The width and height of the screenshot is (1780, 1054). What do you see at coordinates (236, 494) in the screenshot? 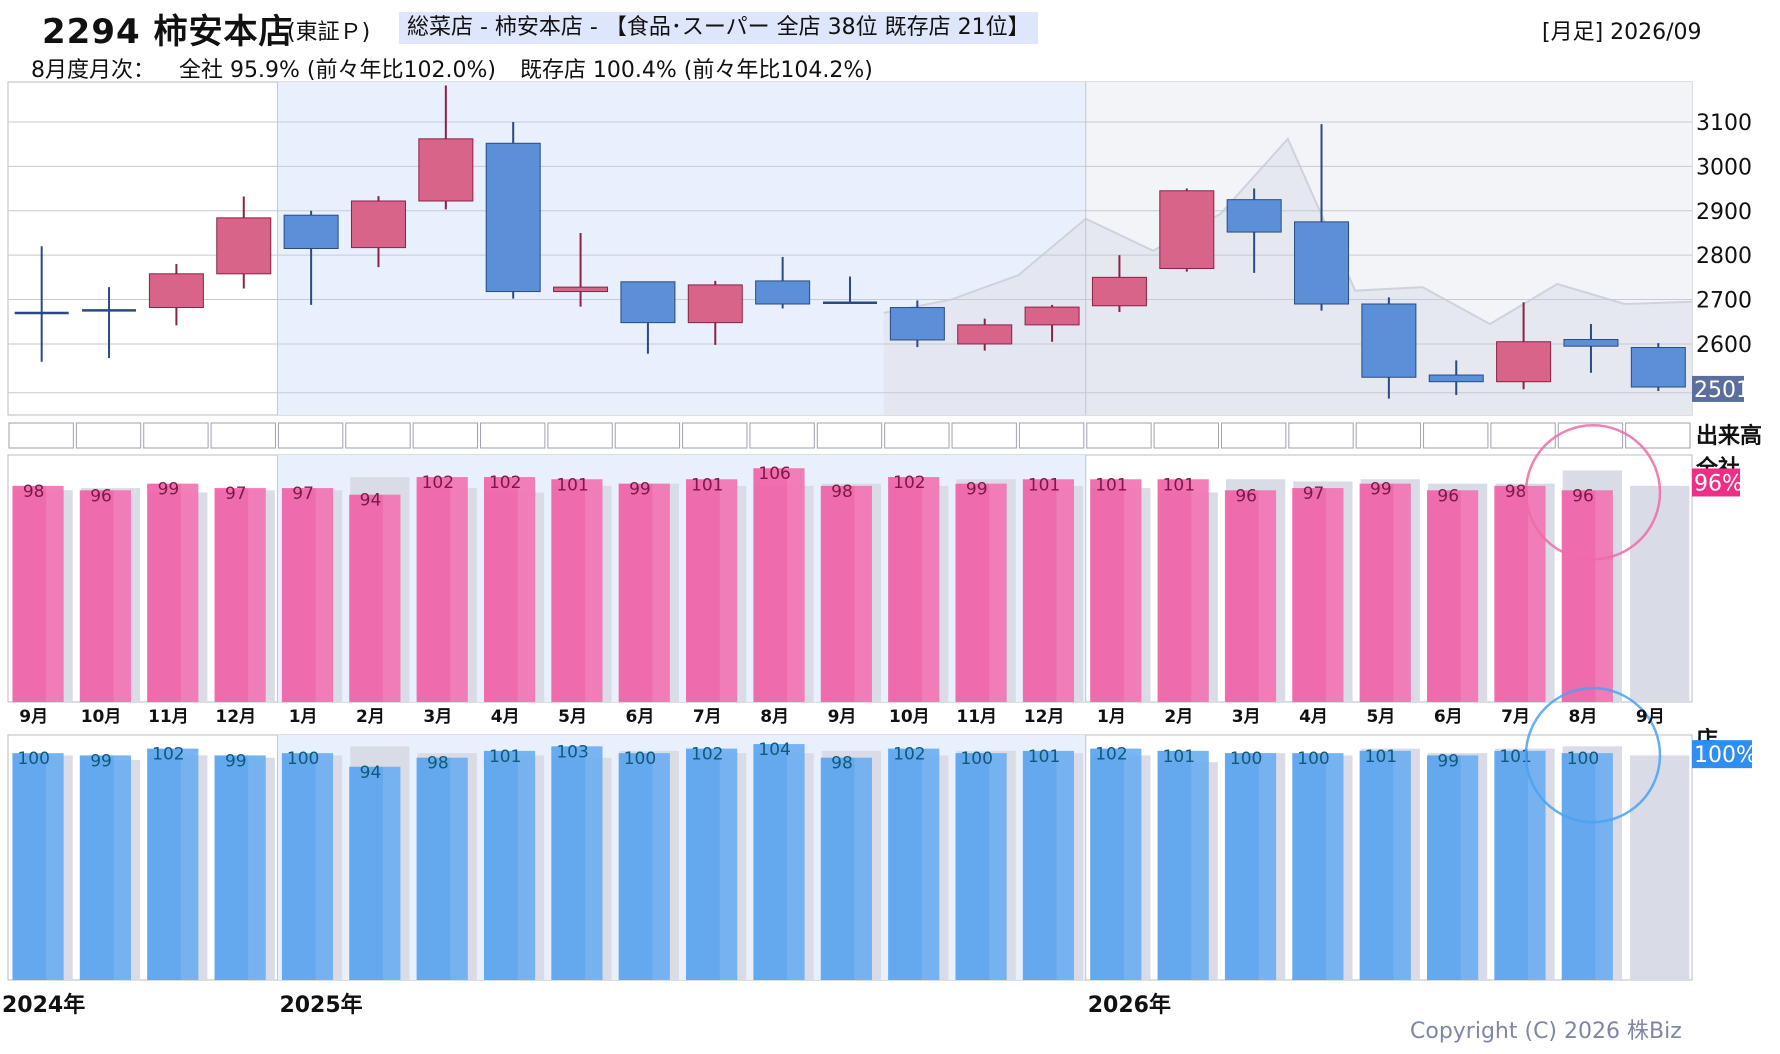
I see `all-store-value-label: 97` at bounding box center [236, 494].